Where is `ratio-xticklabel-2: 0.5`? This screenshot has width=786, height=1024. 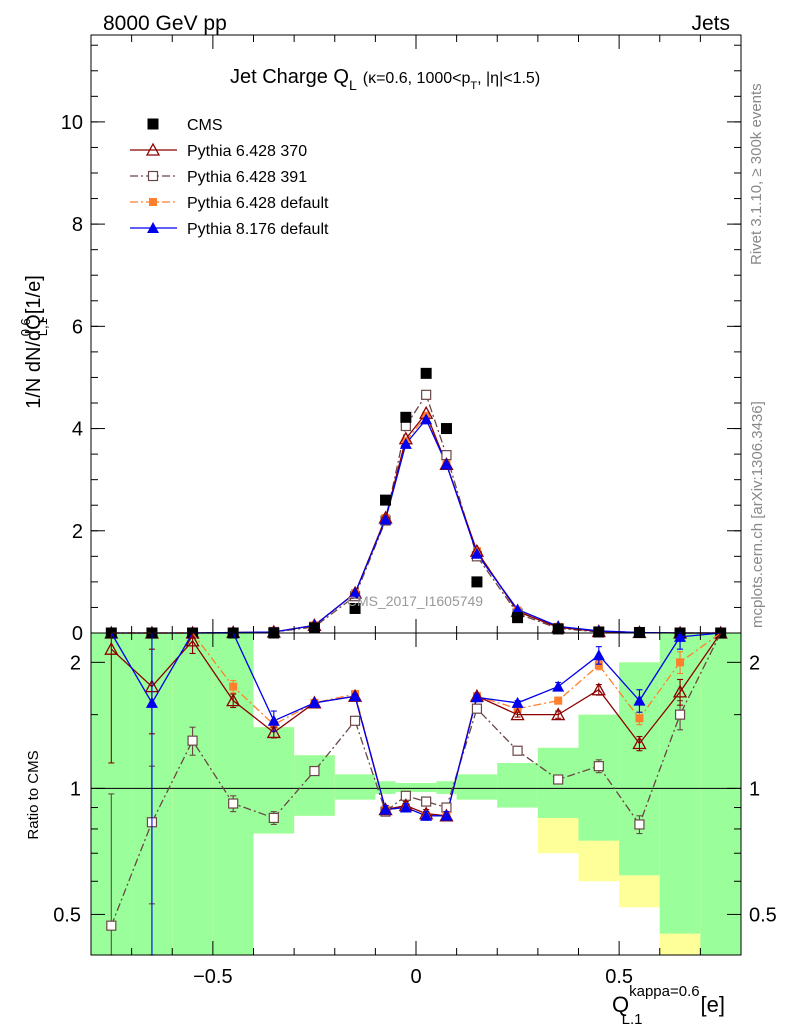 ratio-xticklabel-2: 0.5 is located at coordinates (619, 977).